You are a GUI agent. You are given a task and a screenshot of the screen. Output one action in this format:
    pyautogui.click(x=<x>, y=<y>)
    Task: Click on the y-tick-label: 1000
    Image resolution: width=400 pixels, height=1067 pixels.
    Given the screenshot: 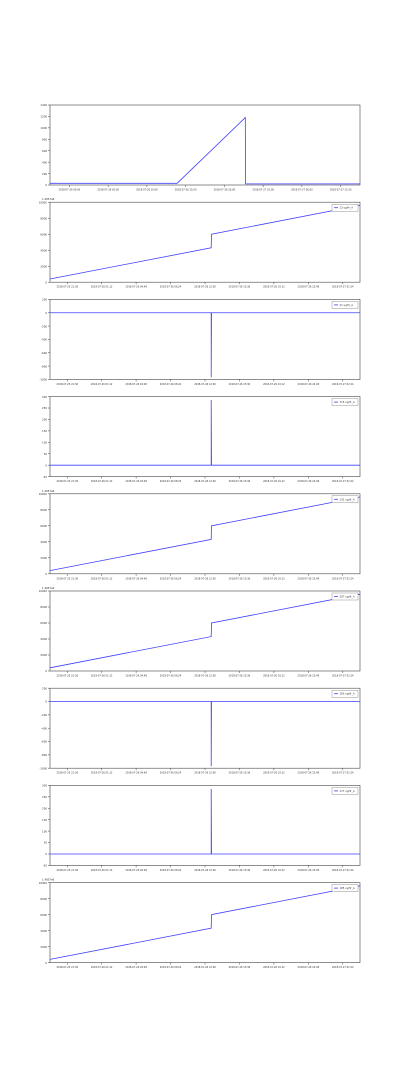 What is the action you would take?
    pyautogui.click(x=43, y=128)
    